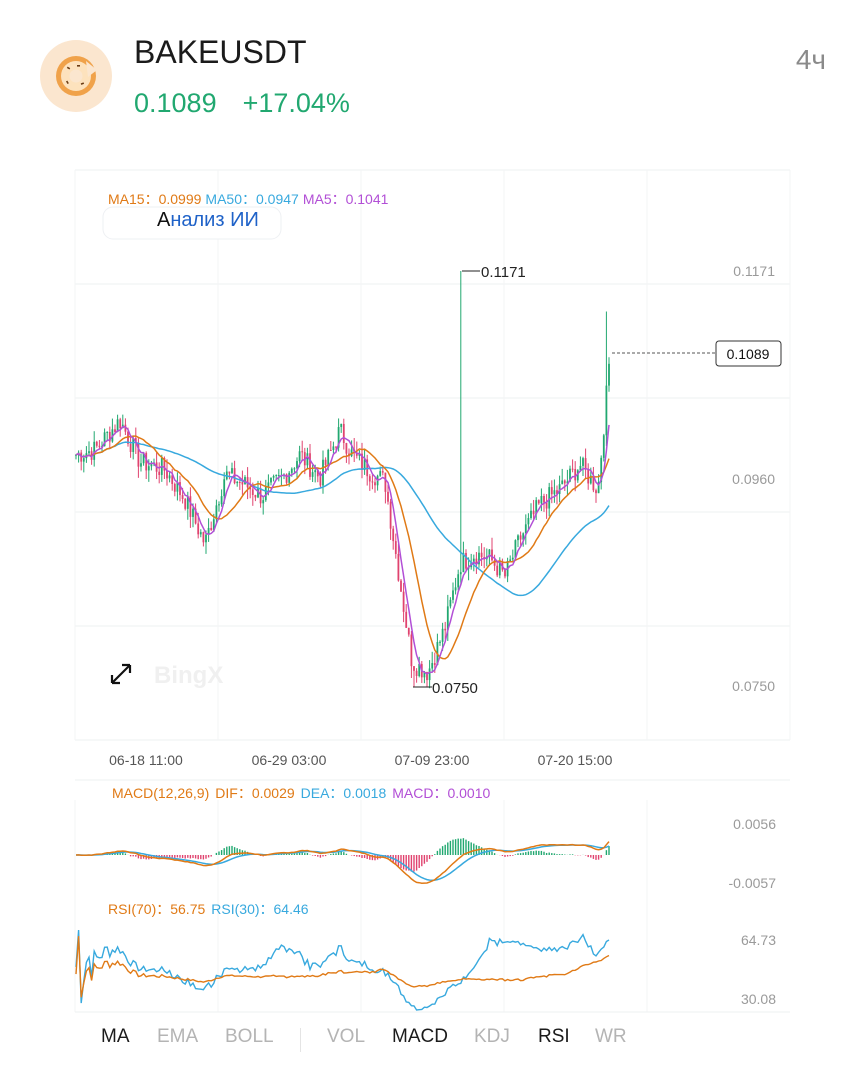 This screenshot has height=1072, width=864. What do you see at coordinates (248, 199) in the screenshot?
I see `ma-legend: MA15：0.0999 MA50：0.0947 MA5：0.1041` at bounding box center [248, 199].